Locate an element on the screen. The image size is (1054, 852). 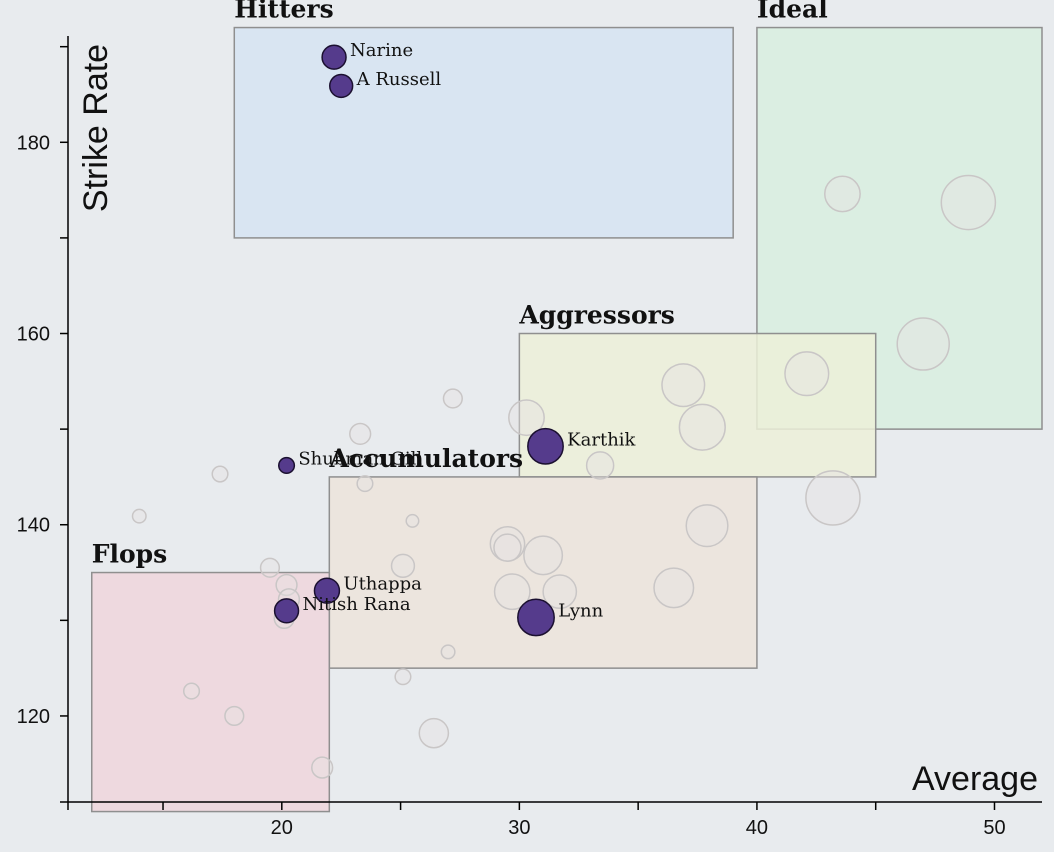
player-point-shubman-gill is located at coordinates (287, 465).